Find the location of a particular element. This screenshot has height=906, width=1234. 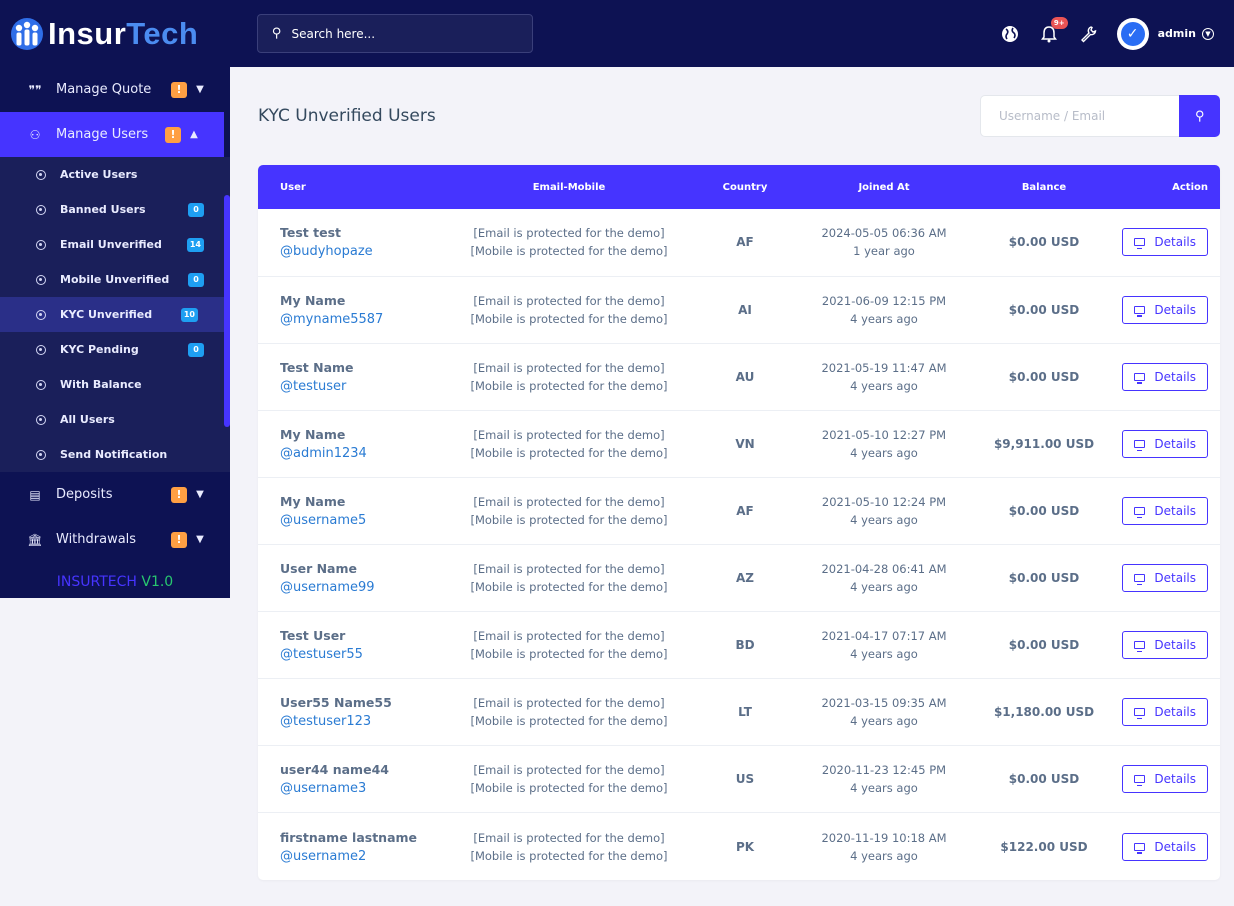

sidebar-item-active-users: Active Users is located at coordinates (115, 174).